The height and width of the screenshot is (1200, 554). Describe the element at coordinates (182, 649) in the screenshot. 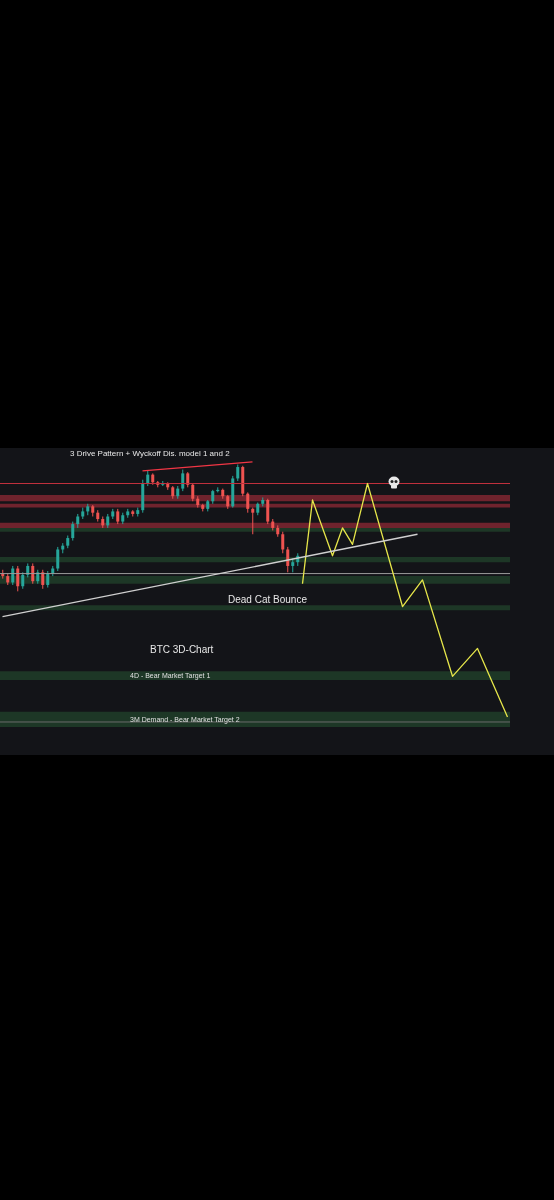

I see `text: BTC 3D-Chart` at that location.